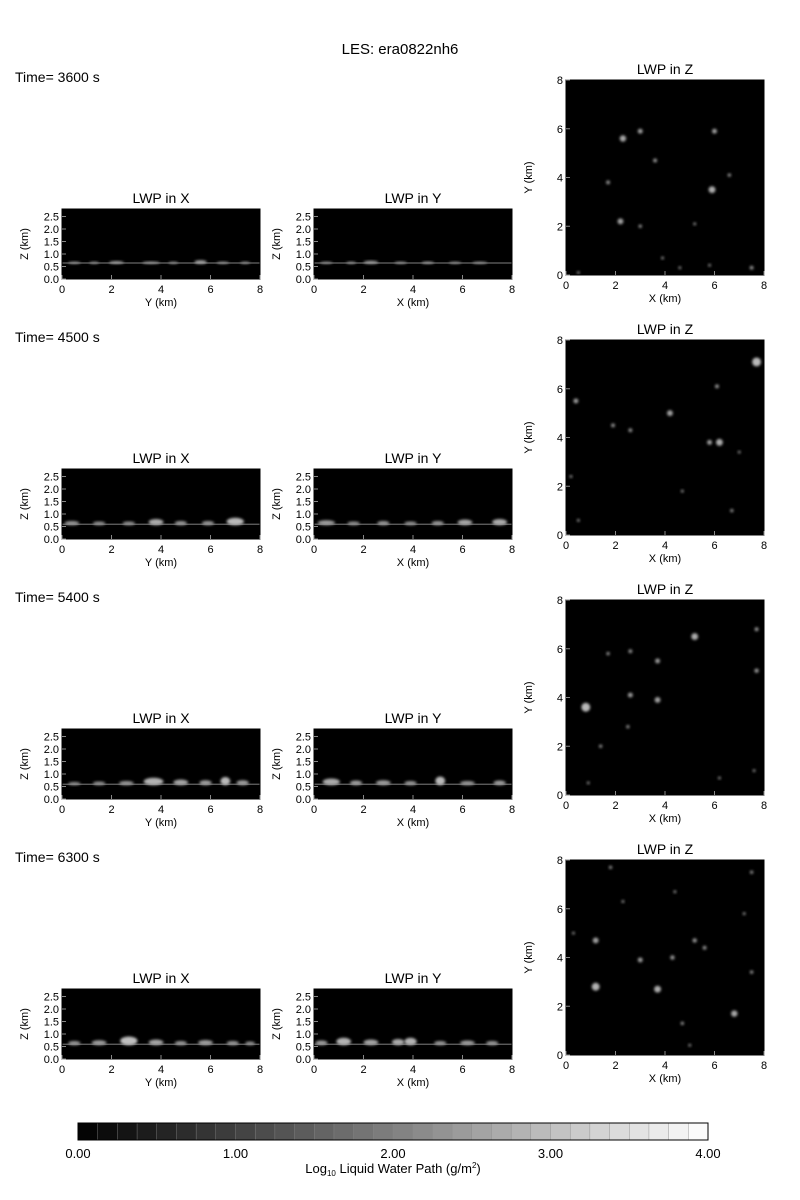  I want to click on lwp-y-ytick-label: 0.5, so click(303, 788).